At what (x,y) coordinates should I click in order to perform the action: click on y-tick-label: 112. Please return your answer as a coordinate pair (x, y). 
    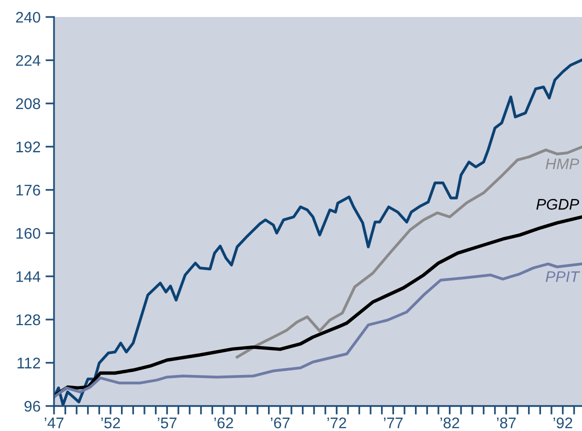
    Looking at the image, I should click on (29, 363).